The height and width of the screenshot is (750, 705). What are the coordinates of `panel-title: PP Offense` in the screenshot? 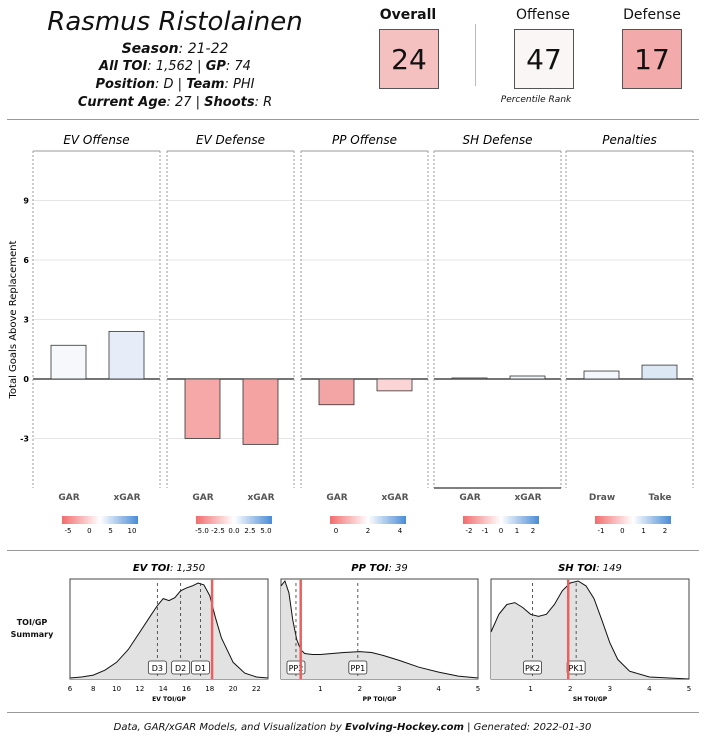 It's located at (364, 140).